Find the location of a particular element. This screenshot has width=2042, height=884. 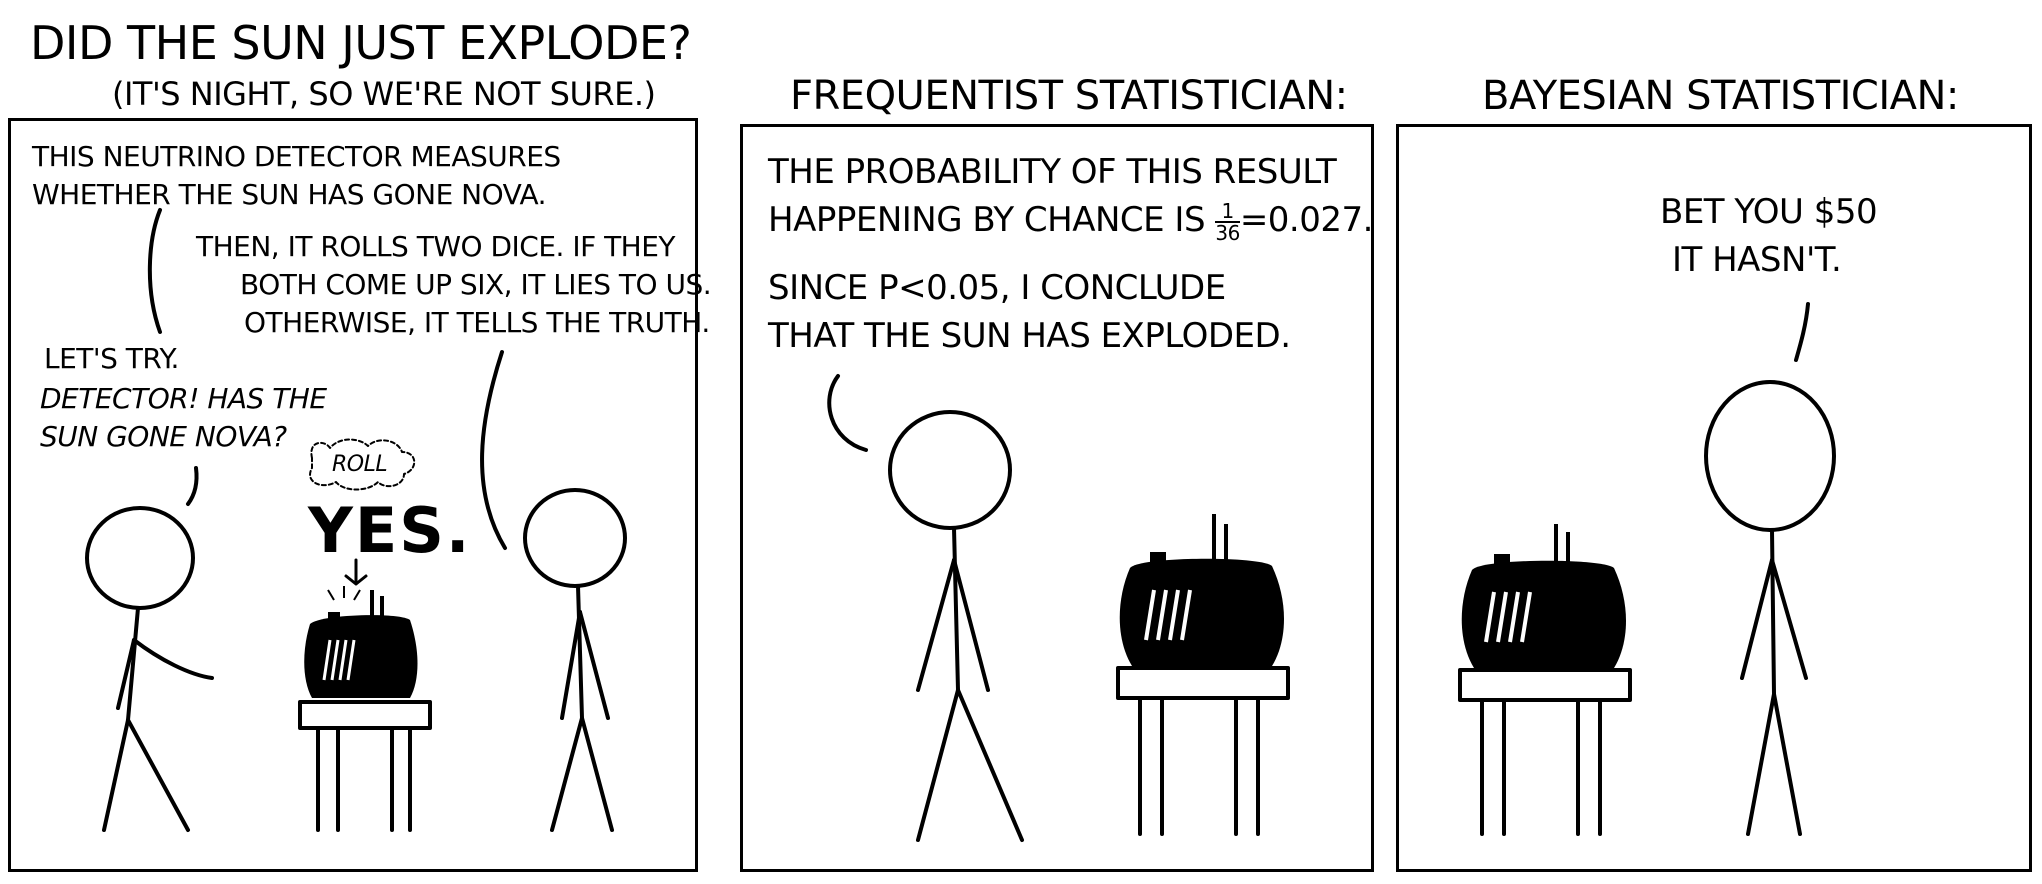

speech-ask-2: SUN GONE NOVA? is located at coordinates (163, 436).